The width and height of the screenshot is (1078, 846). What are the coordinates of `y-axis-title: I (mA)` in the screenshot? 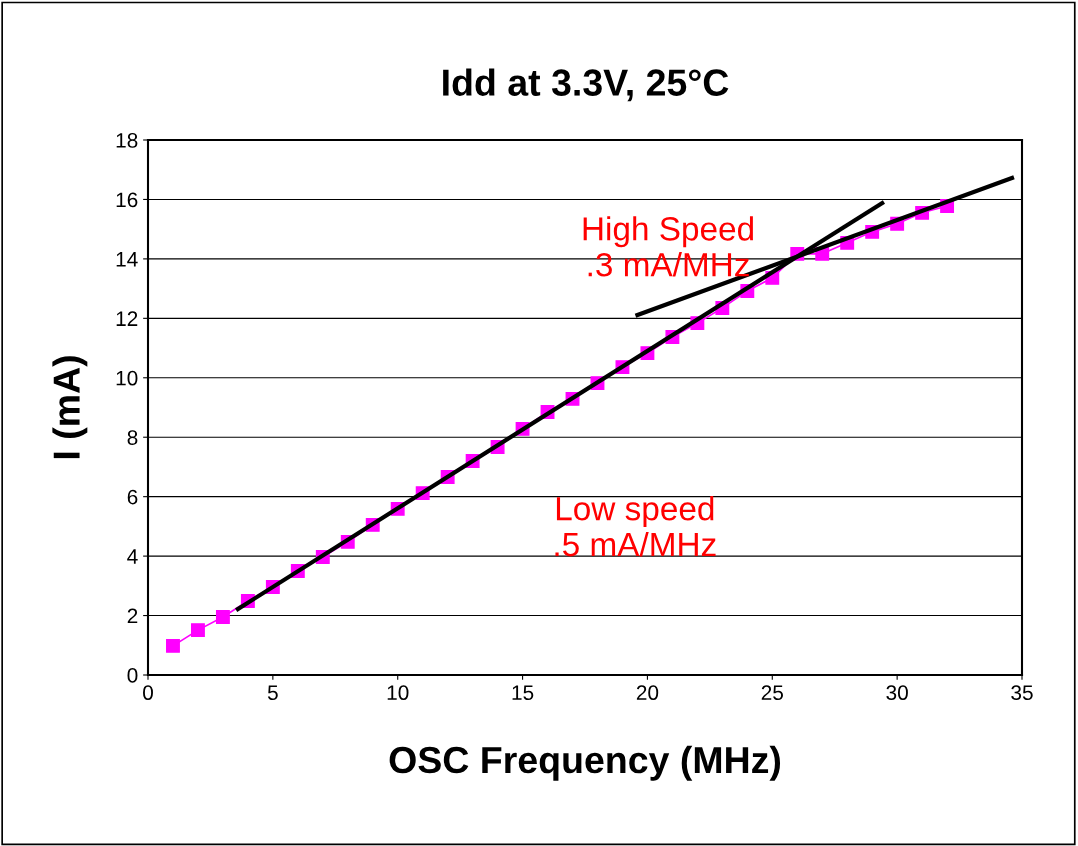 It's located at (70, 407).